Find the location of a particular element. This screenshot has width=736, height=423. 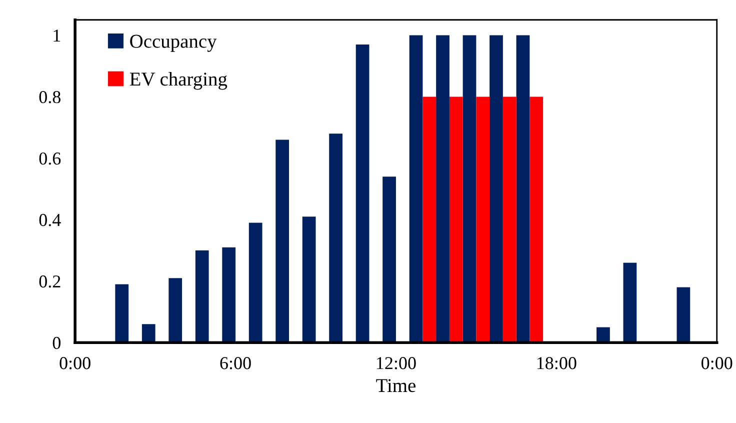

y-tick-label: 0.2 is located at coordinates (49, 281).